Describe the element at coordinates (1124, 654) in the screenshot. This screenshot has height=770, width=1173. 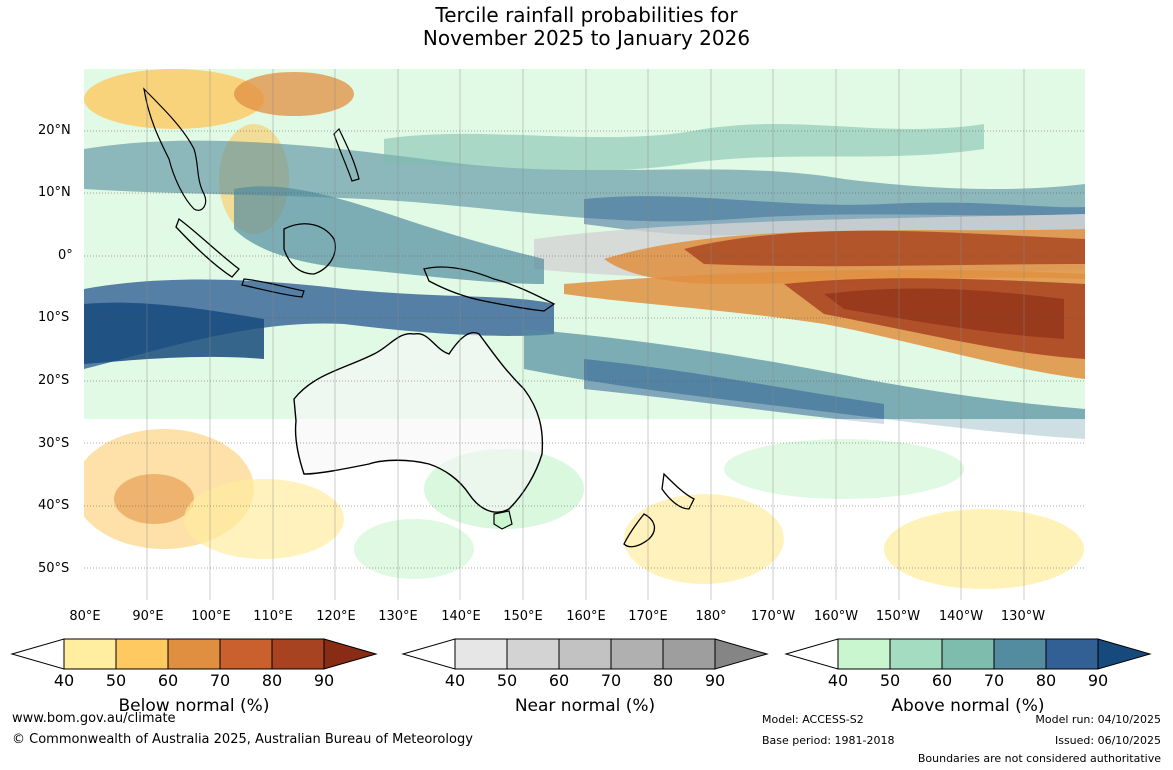
I see `above-extend-high` at that location.